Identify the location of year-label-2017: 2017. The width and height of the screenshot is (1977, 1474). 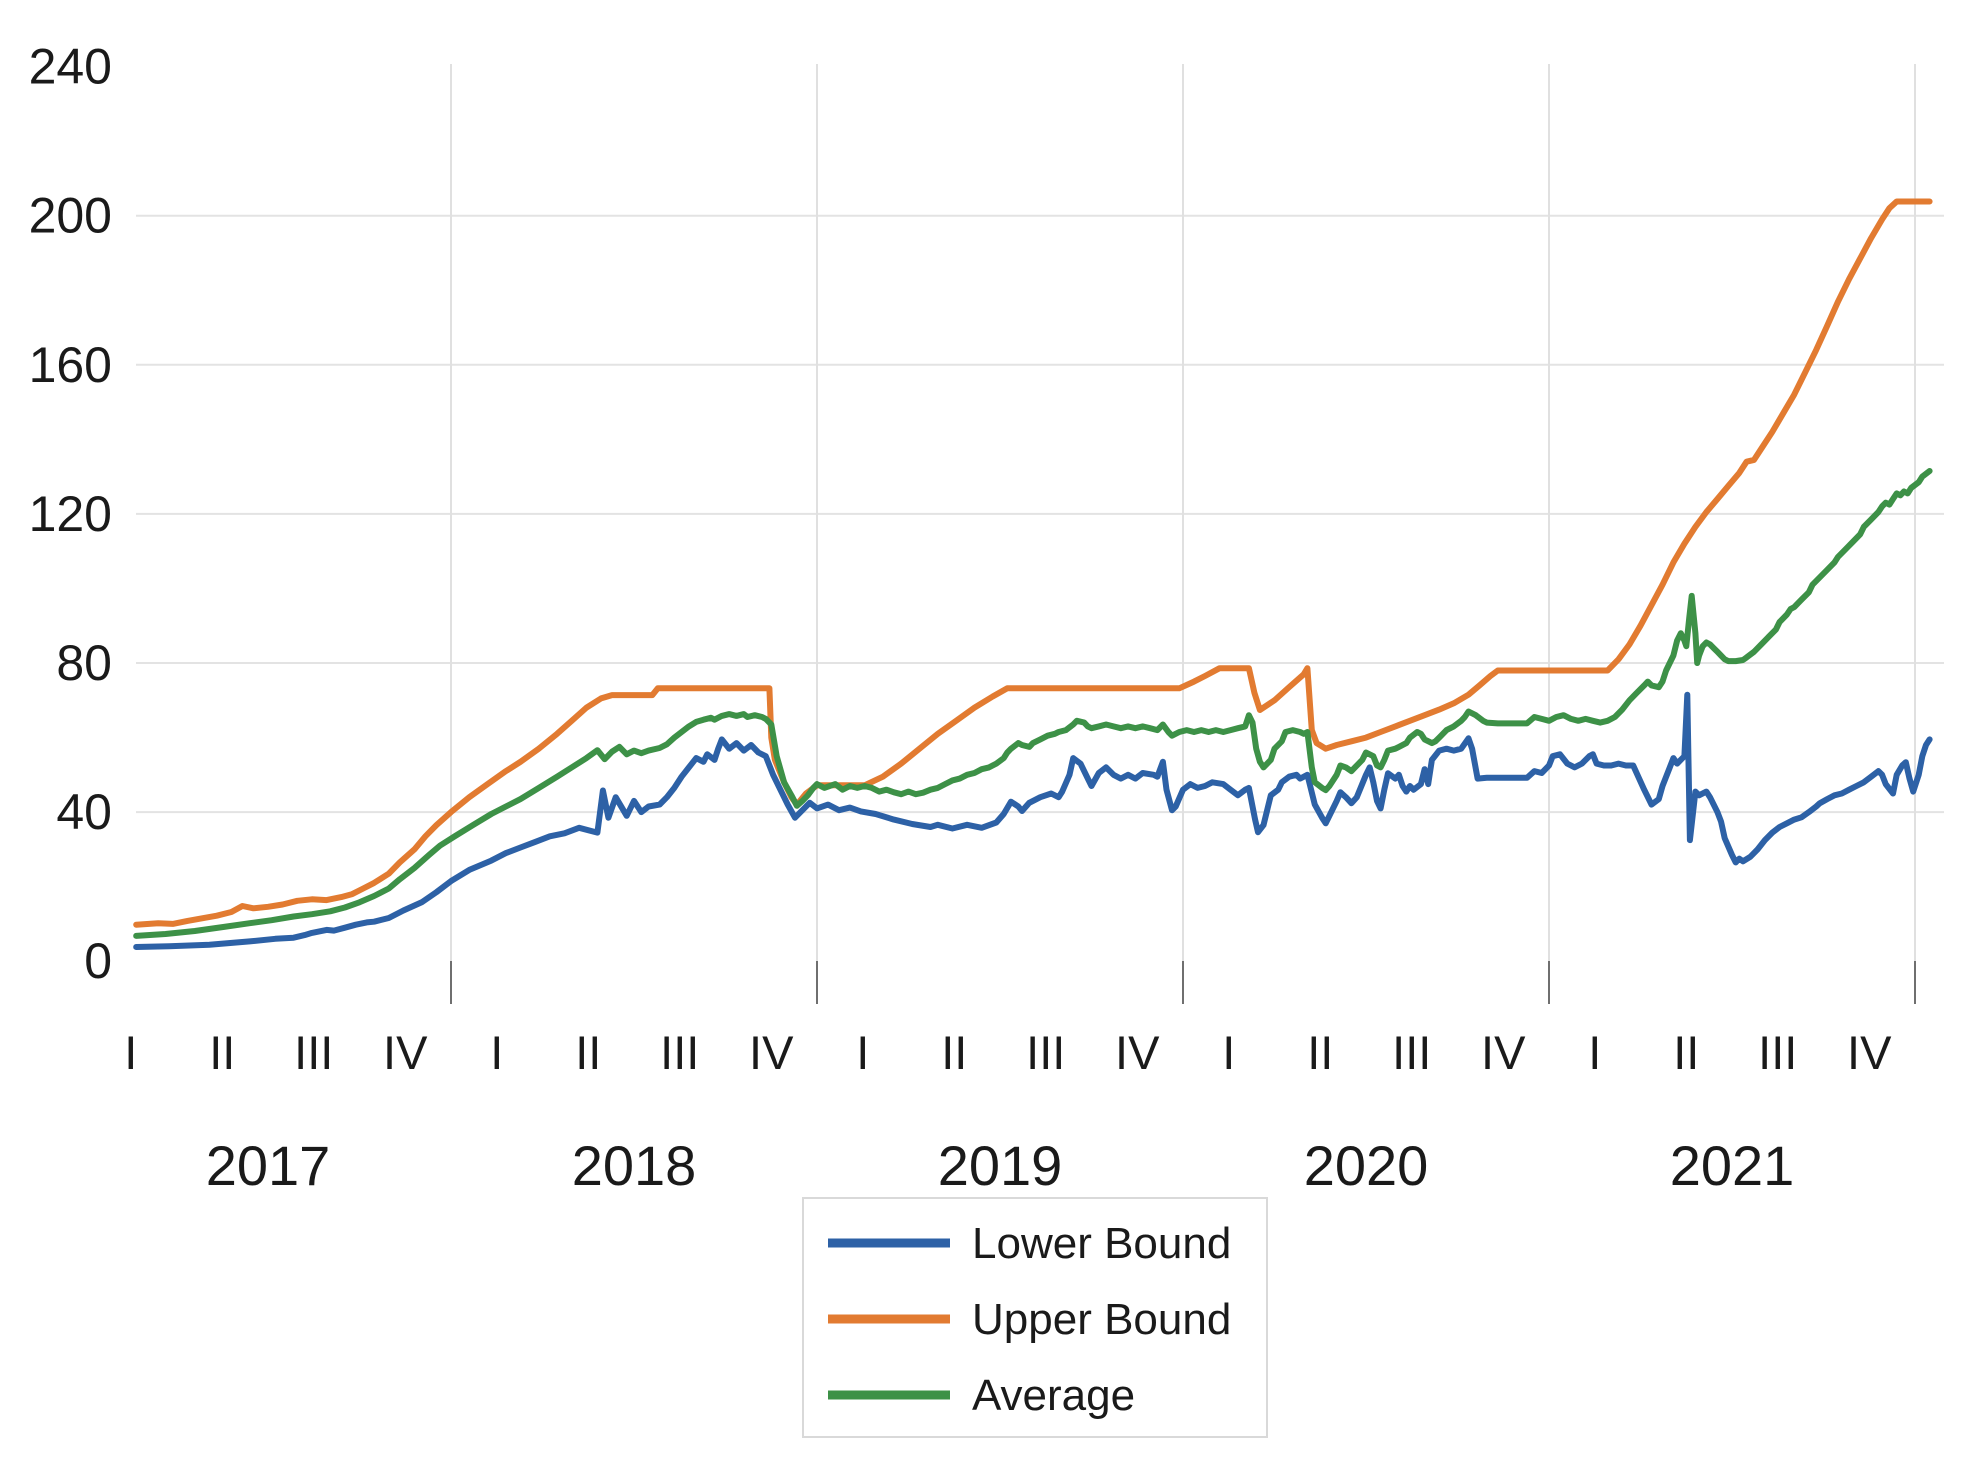
(268, 1165).